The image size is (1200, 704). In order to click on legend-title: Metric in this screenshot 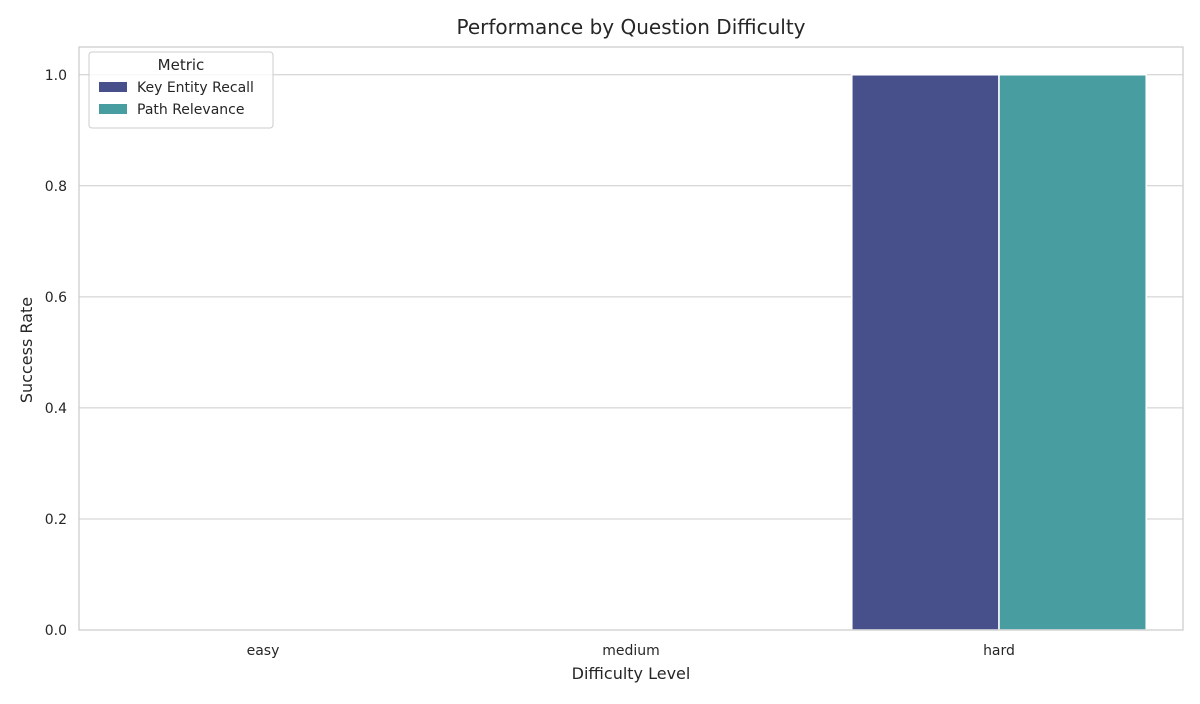, I will do `click(181, 65)`.